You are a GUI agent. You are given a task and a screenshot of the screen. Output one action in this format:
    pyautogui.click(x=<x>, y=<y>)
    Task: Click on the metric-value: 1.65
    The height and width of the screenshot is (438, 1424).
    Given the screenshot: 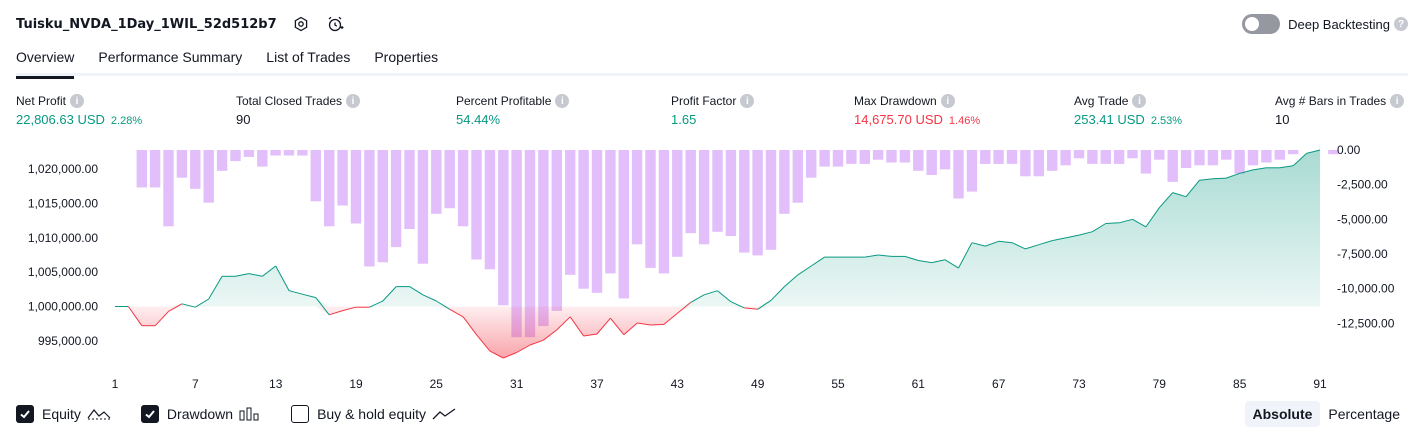 What is the action you would take?
    pyautogui.click(x=684, y=119)
    